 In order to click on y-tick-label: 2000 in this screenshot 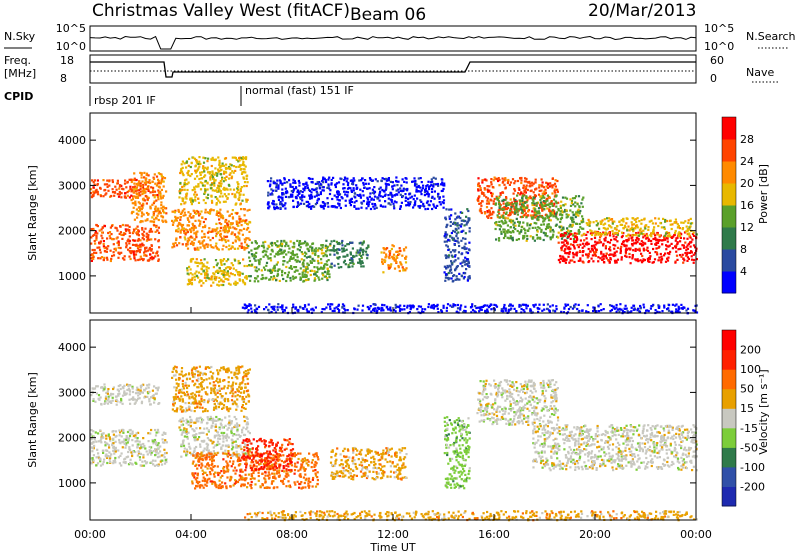, I will do `click(72, 231)`.